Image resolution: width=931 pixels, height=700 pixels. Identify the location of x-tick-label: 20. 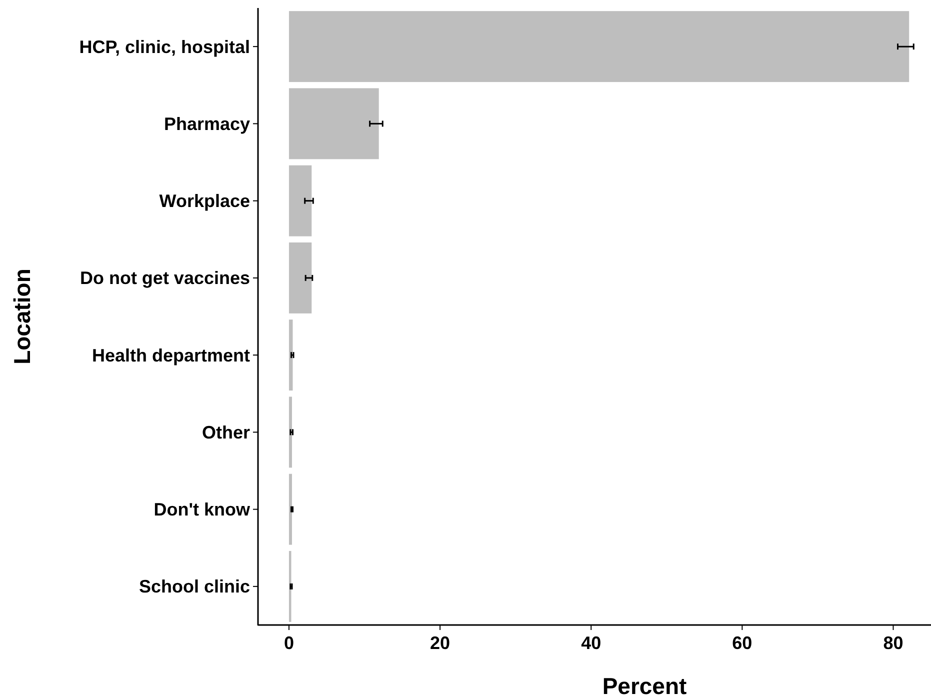
(440, 643).